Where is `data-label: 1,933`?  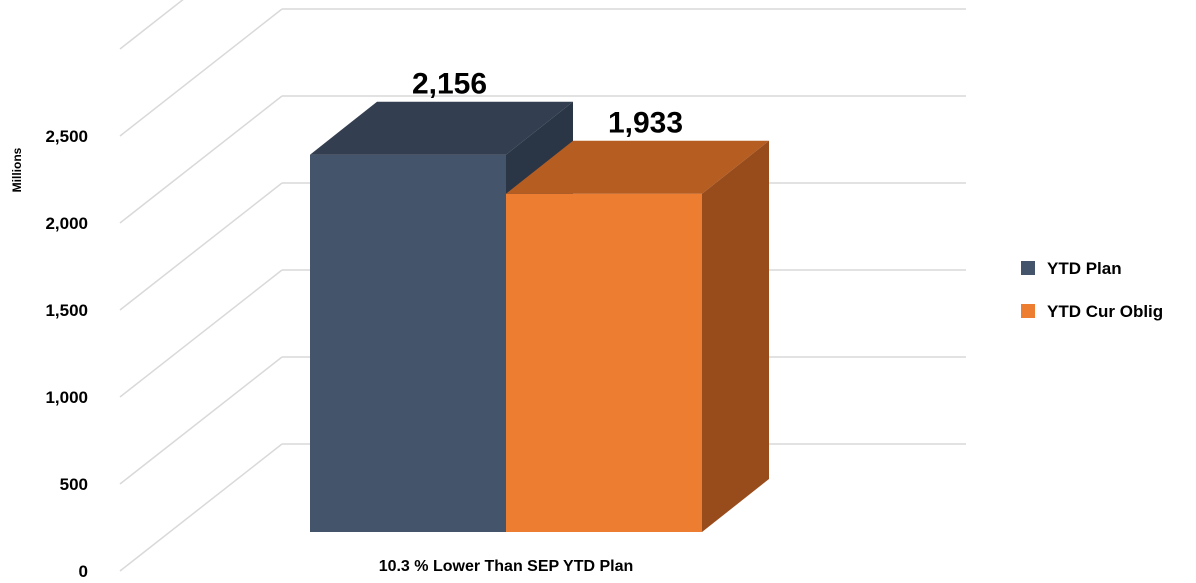
data-label: 1,933 is located at coordinates (645, 123).